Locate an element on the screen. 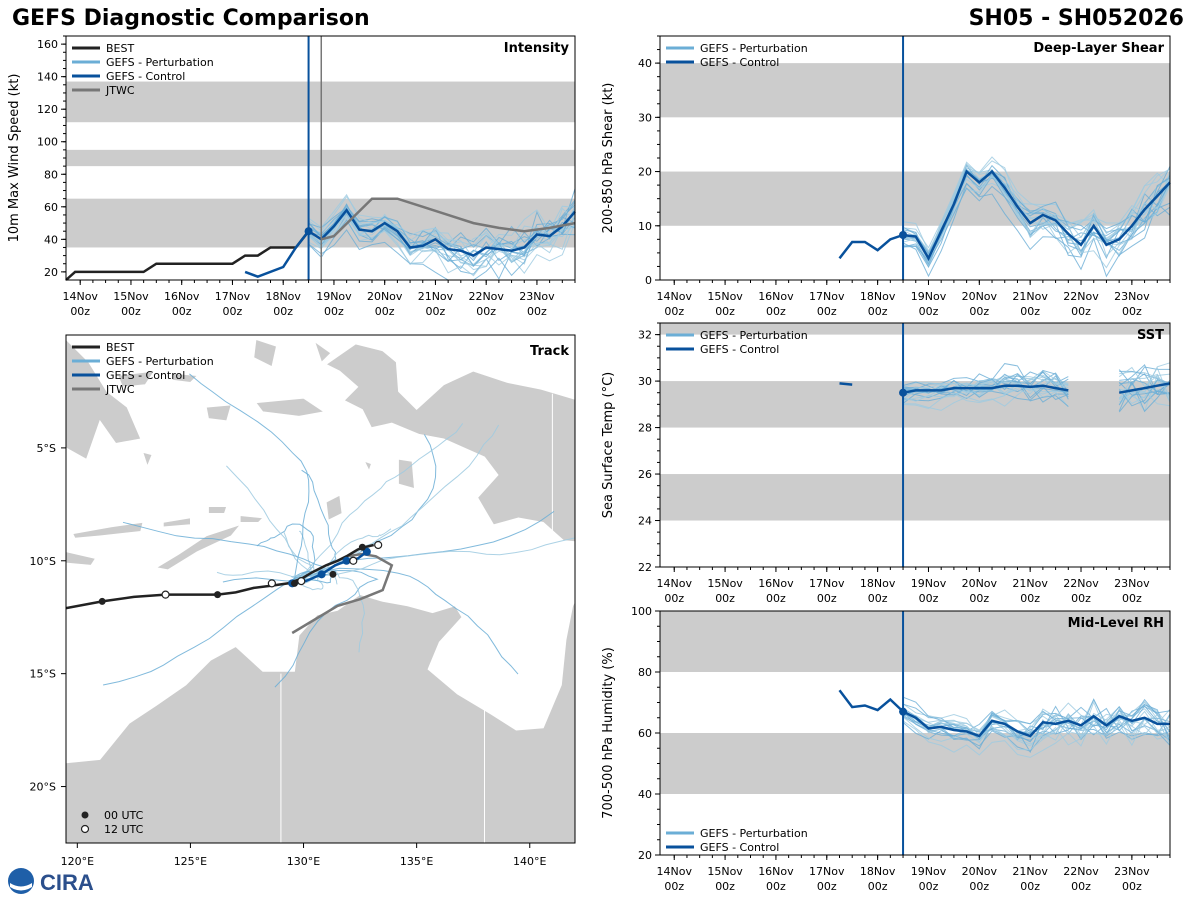 This screenshot has width=1200, height=900. y-tick-label: 26 is located at coordinates (645, 474).